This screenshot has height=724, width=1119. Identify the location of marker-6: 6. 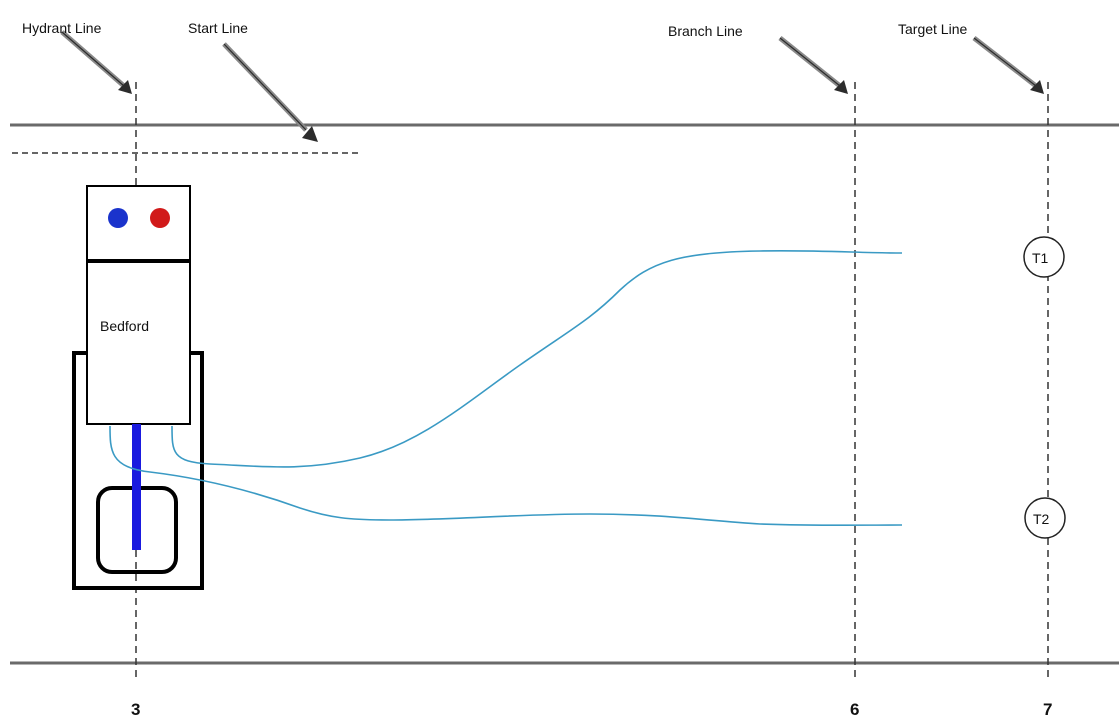
(854, 709).